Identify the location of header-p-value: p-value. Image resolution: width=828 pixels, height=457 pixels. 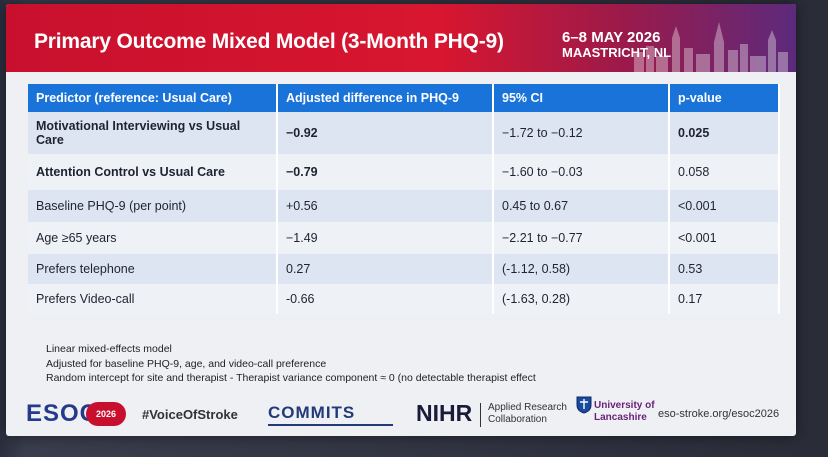
(724, 98).